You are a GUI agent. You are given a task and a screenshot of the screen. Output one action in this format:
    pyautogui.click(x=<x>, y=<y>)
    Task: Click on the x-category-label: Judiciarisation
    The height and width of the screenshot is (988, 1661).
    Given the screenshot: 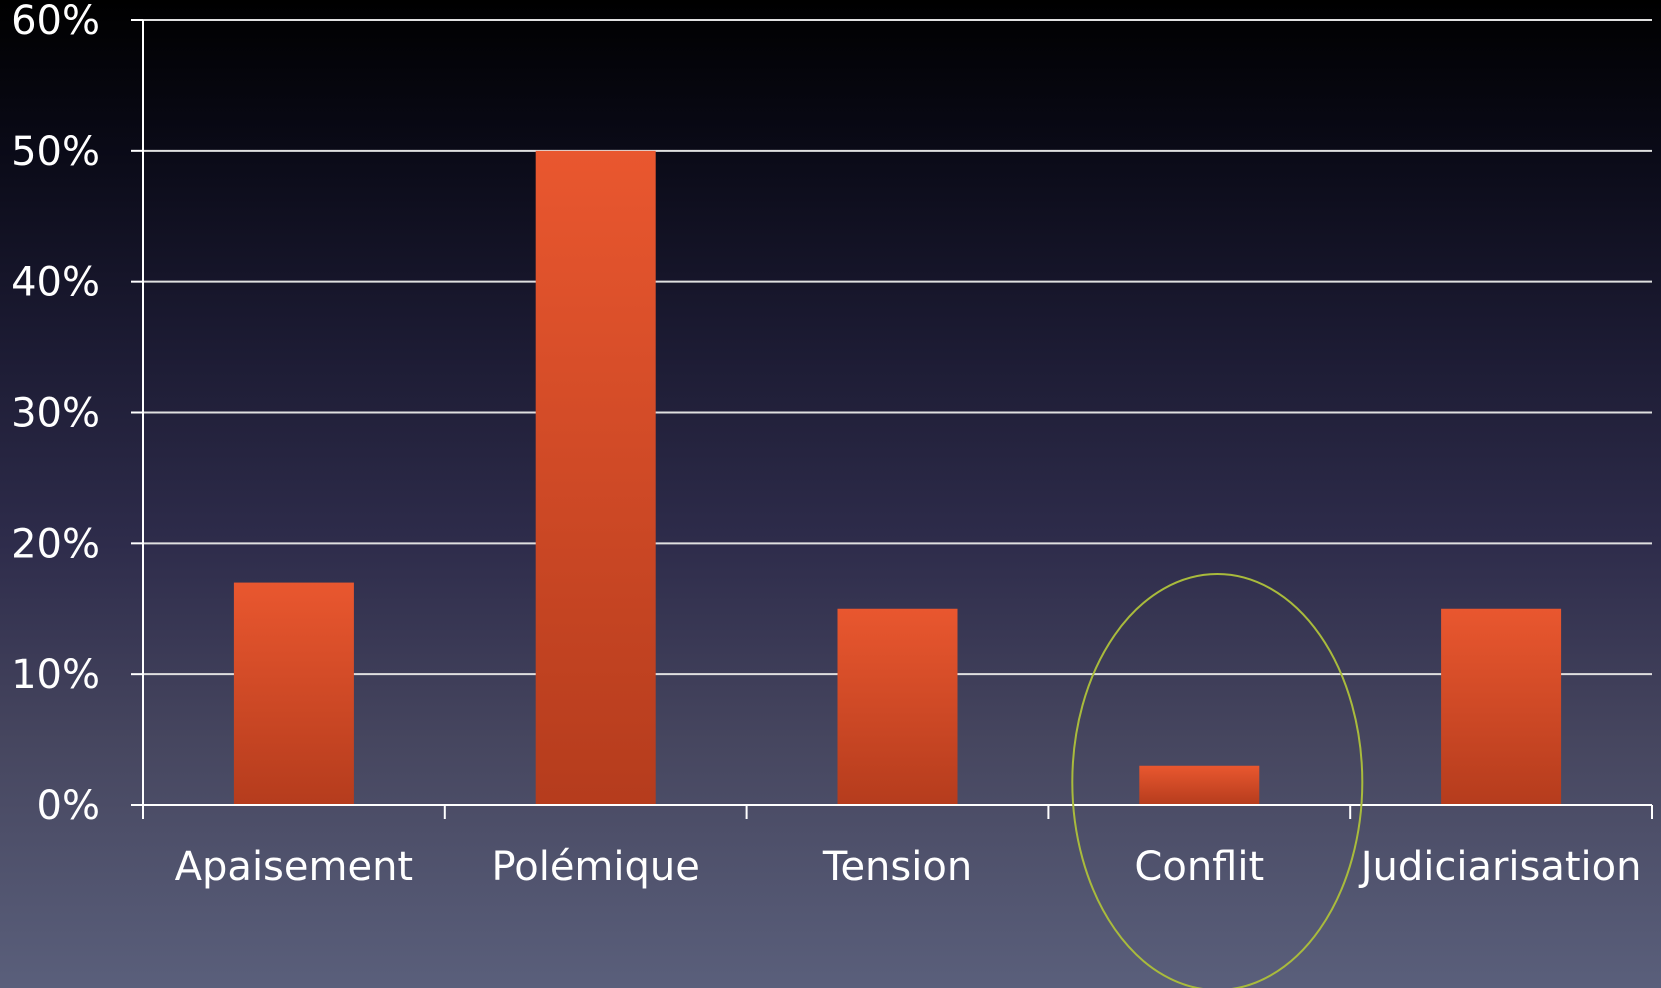 What is the action you would take?
    pyautogui.click(x=1500, y=867)
    